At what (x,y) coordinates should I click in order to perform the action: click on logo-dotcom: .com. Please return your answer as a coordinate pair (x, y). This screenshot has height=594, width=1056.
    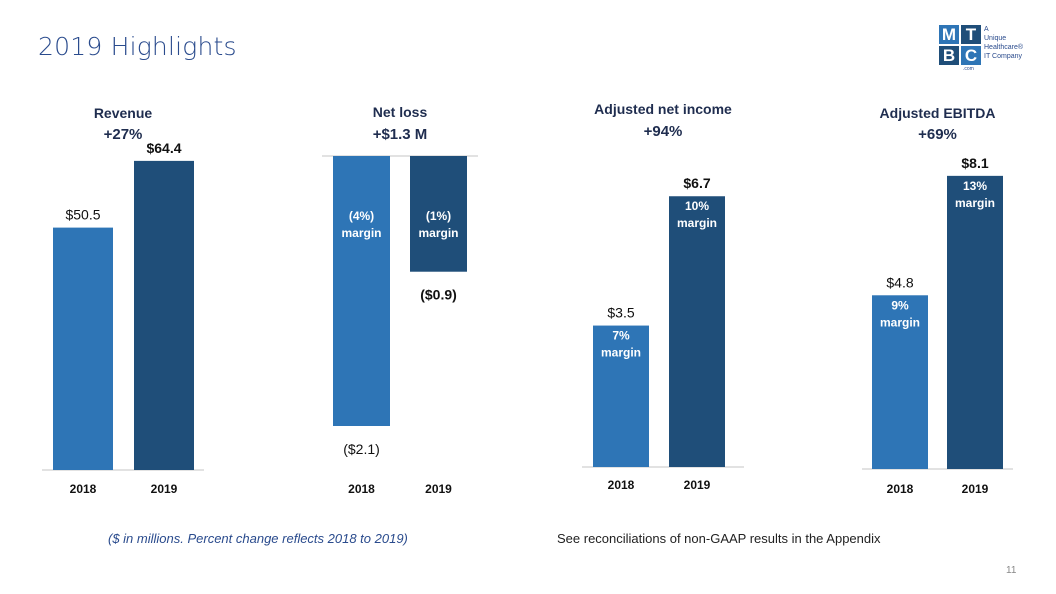
    Looking at the image, I should click on (968, 69).